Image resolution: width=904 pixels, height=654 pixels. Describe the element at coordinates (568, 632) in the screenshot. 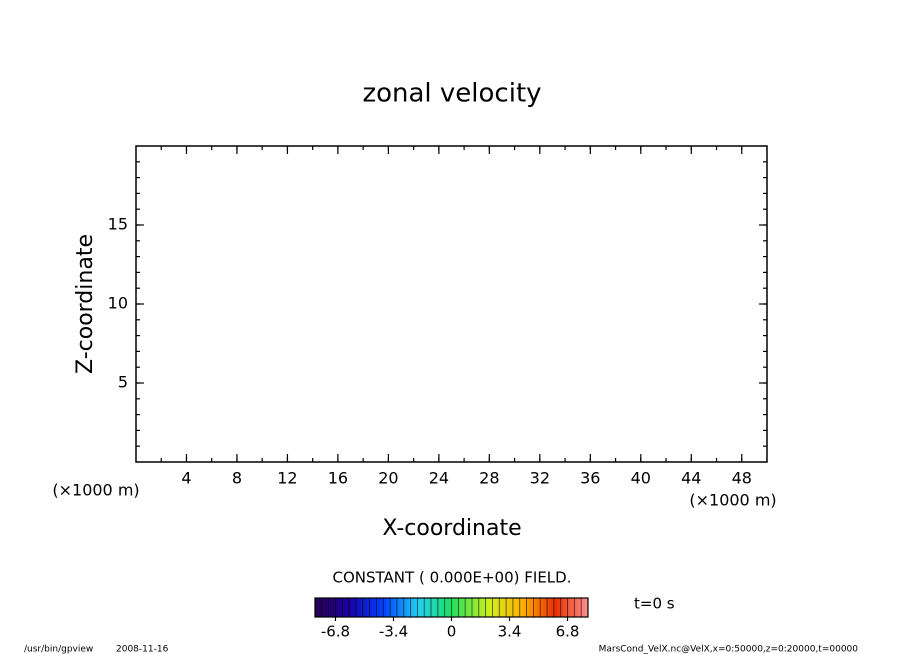

I see `colorbar-tick-label: 6.8` at that location.